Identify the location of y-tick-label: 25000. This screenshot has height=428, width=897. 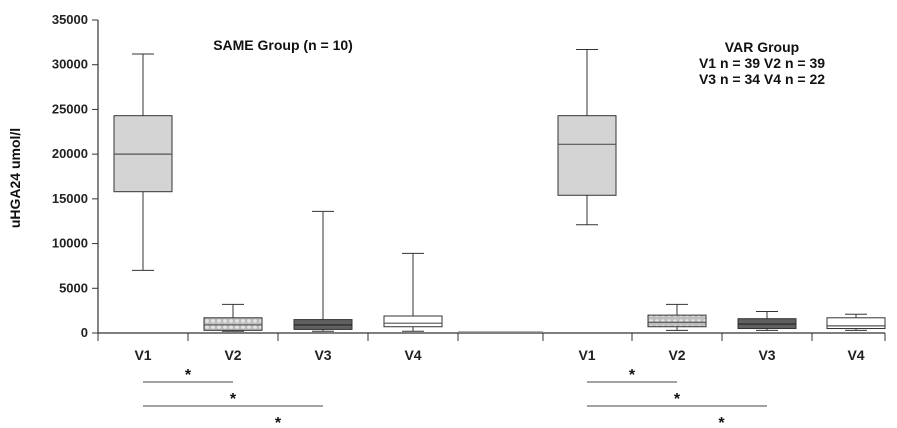
(70, 108).